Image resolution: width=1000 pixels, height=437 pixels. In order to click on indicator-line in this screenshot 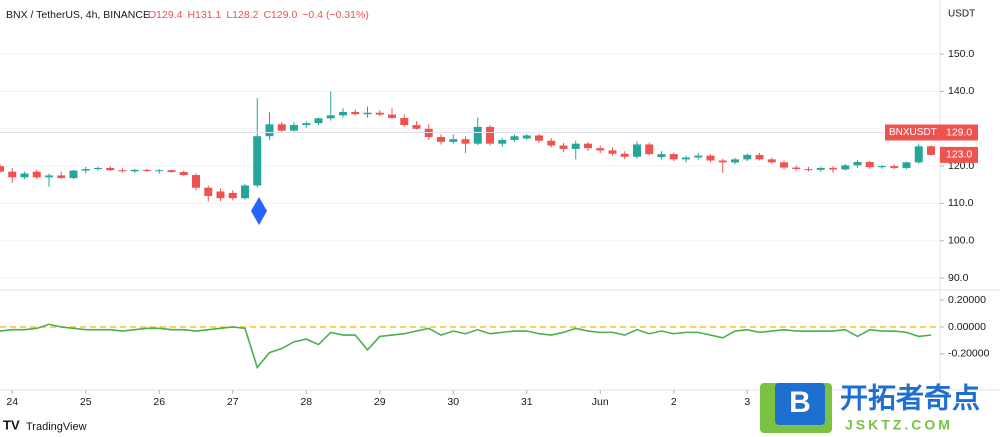, I will do `click(466, 346)`.